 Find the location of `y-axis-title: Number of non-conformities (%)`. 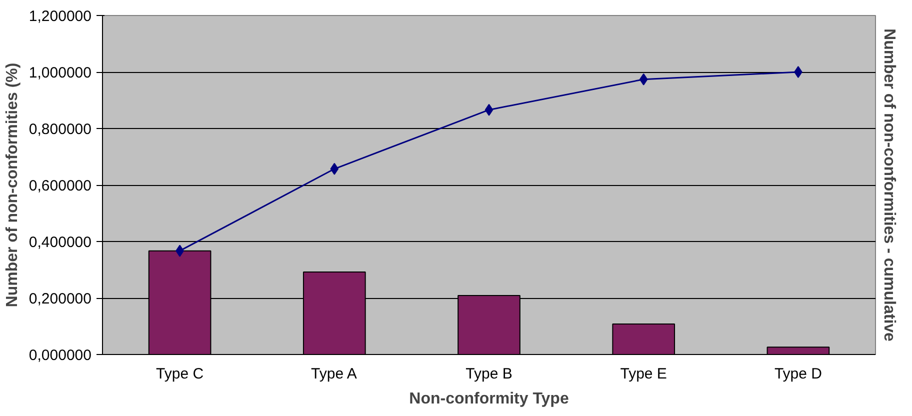

y-axis-title: Number of non-conformities (%) is located at coordinates (12, 185).